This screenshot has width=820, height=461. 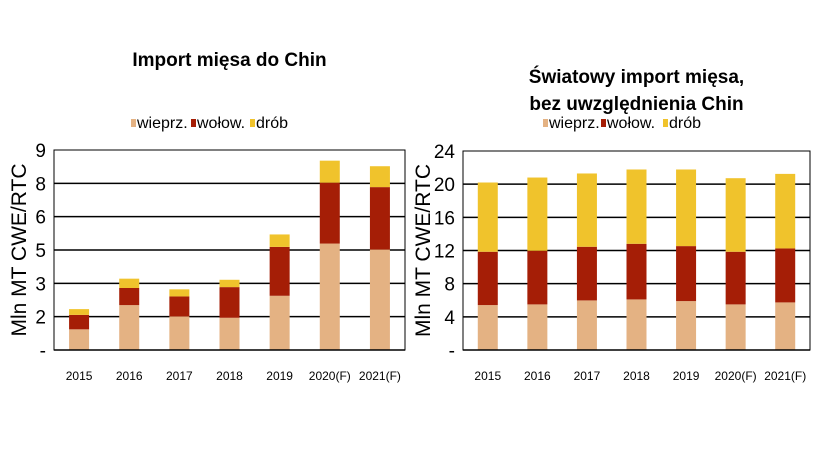 What do you see at coordinates (40, 218) in the screenshot?
I see `y-tick-label: 6` at bounding box center [40, 218].